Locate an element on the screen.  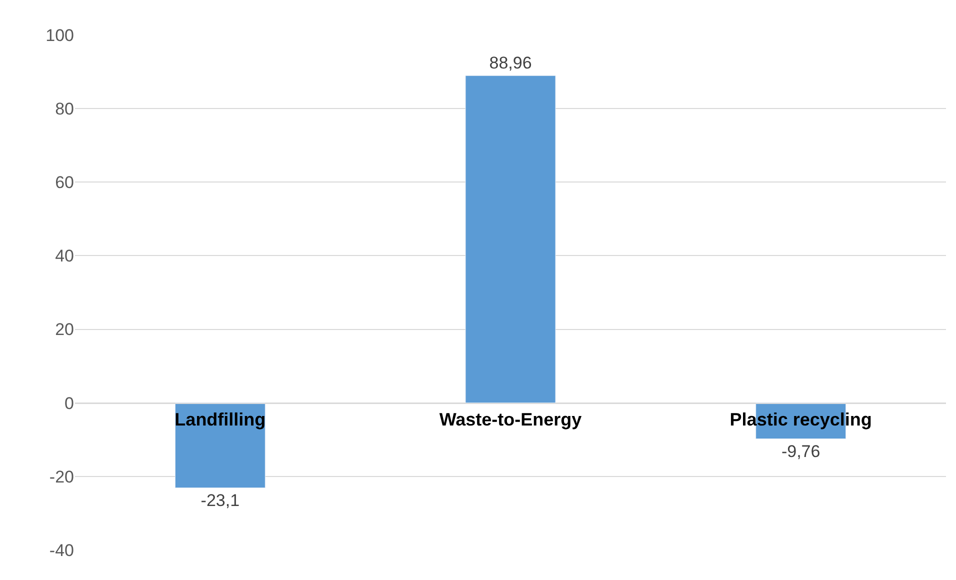
y-tick-label: 40 is located at coordinates (64, 256).